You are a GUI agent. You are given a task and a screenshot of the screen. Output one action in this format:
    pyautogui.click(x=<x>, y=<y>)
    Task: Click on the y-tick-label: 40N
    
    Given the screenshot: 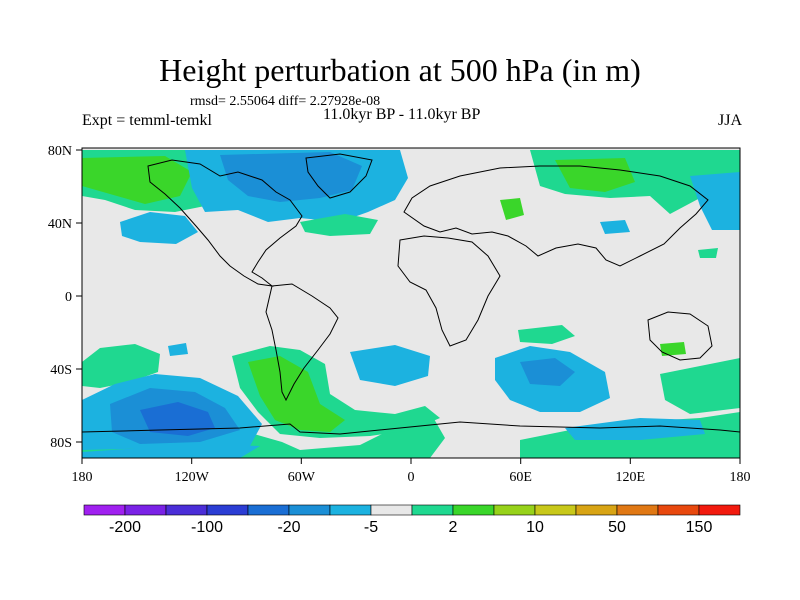 What is the action you would take?
    pyautogui.click(x=60, y=224)
    